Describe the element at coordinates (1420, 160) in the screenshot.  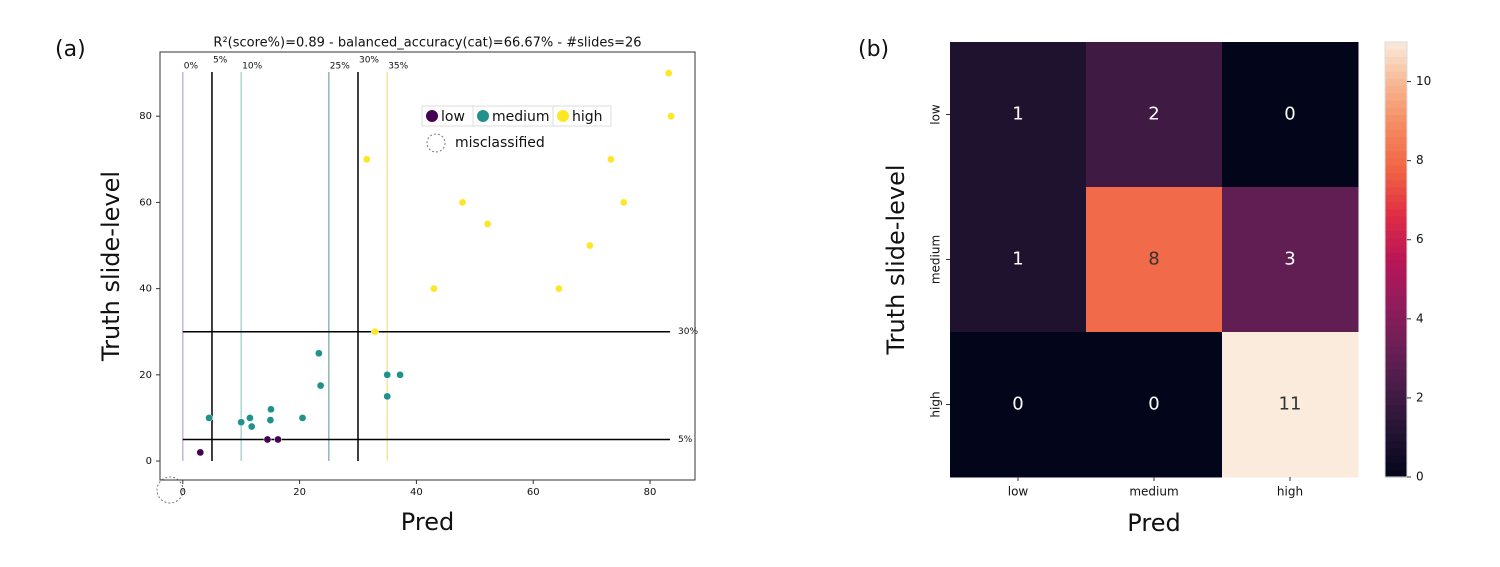
I see `colorbar-tick-label: 8` at that location.